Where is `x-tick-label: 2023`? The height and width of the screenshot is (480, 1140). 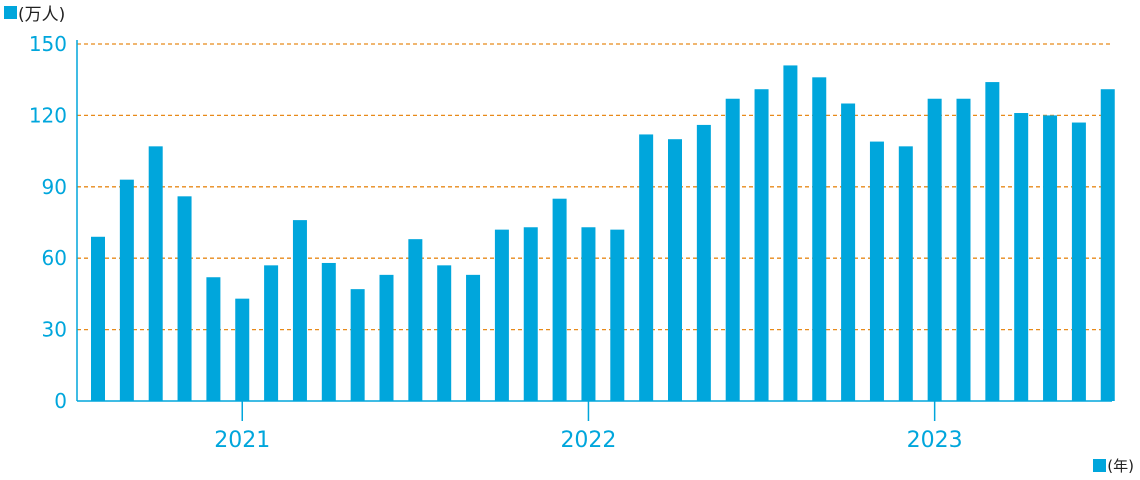 x-tick-label: 2023 is located at coordinates (935, 440).